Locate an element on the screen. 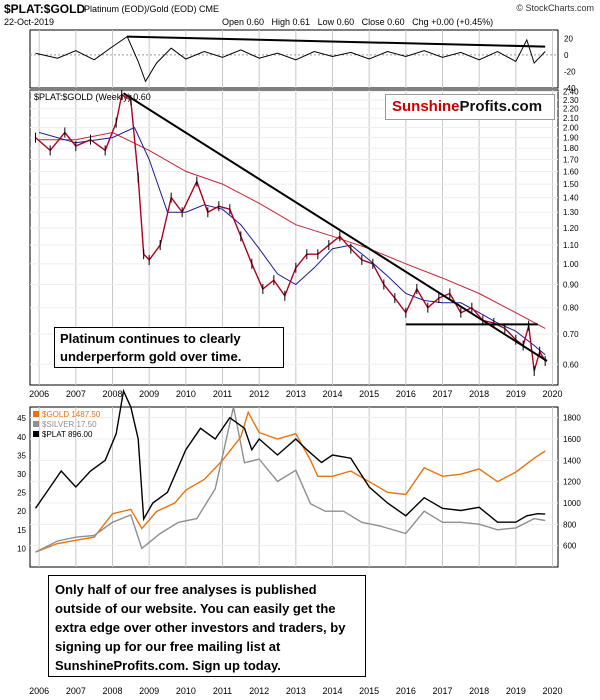  chart-title: $PLAT:$GOLD is located at coordinates (45, 9).